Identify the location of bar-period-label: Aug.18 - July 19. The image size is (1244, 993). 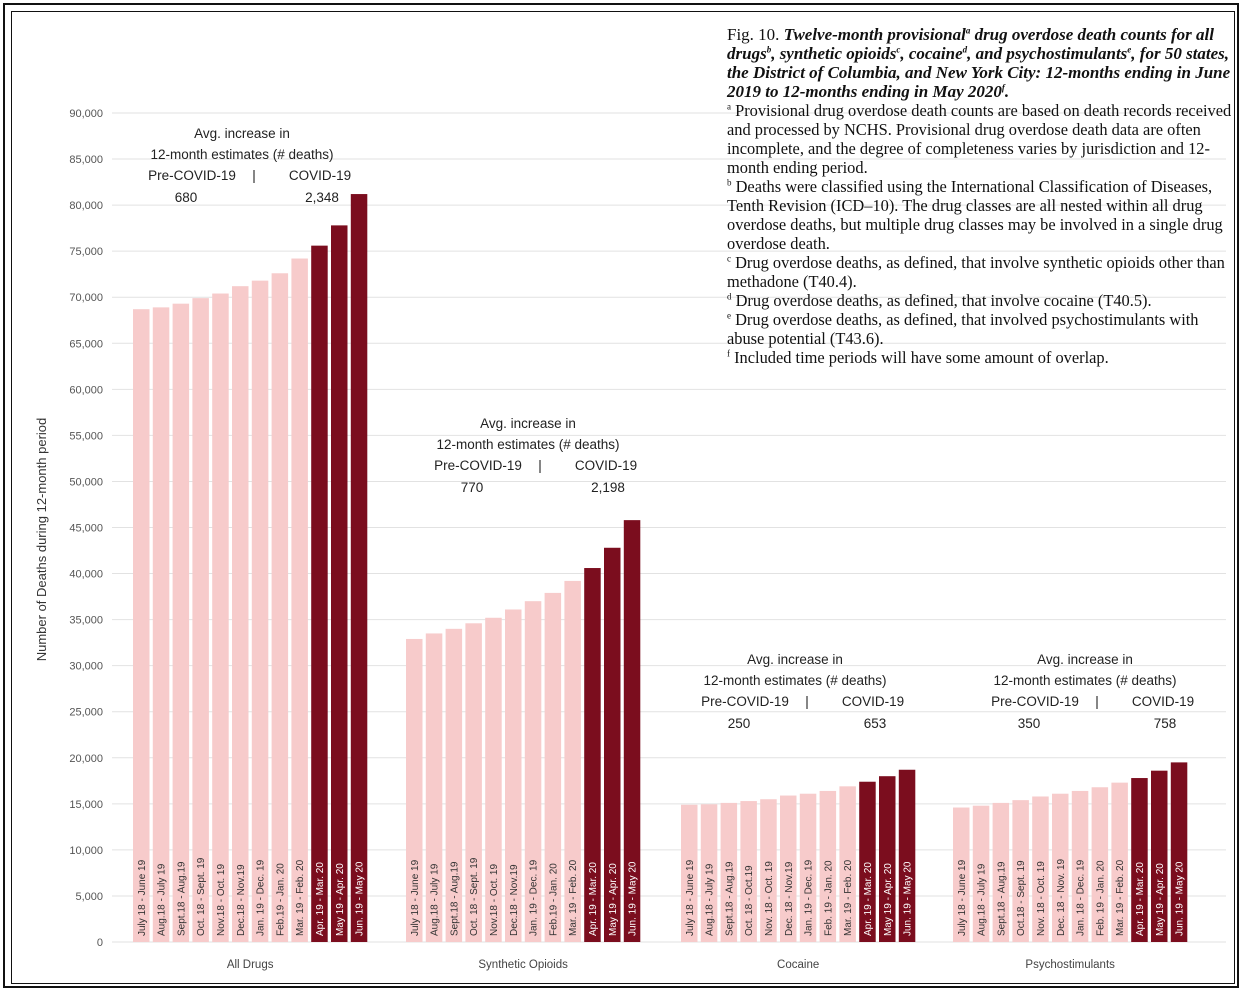
(162, 899).